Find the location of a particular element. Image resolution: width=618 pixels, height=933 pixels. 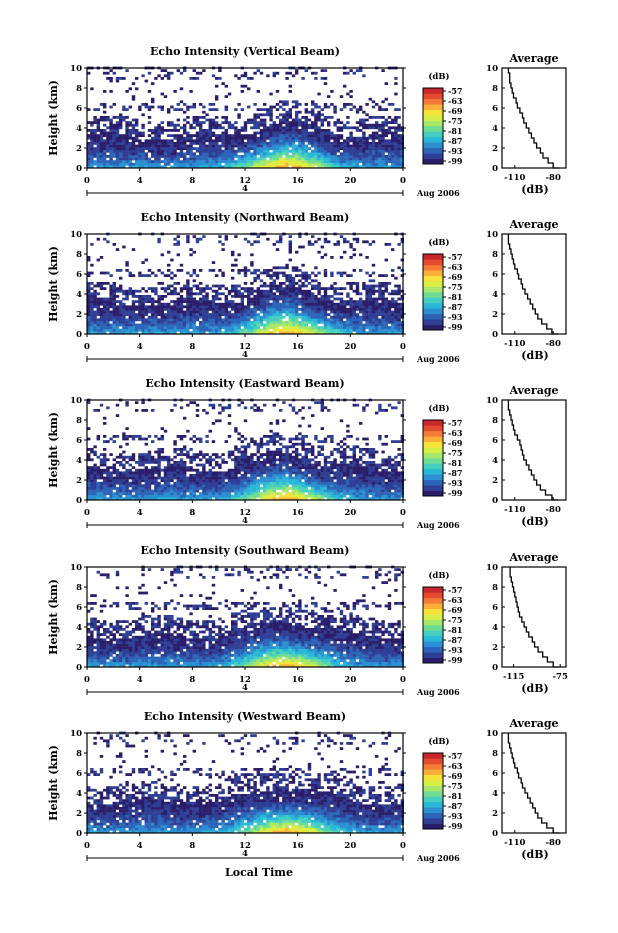

heatmap-field is located at coordinates (245, 118).